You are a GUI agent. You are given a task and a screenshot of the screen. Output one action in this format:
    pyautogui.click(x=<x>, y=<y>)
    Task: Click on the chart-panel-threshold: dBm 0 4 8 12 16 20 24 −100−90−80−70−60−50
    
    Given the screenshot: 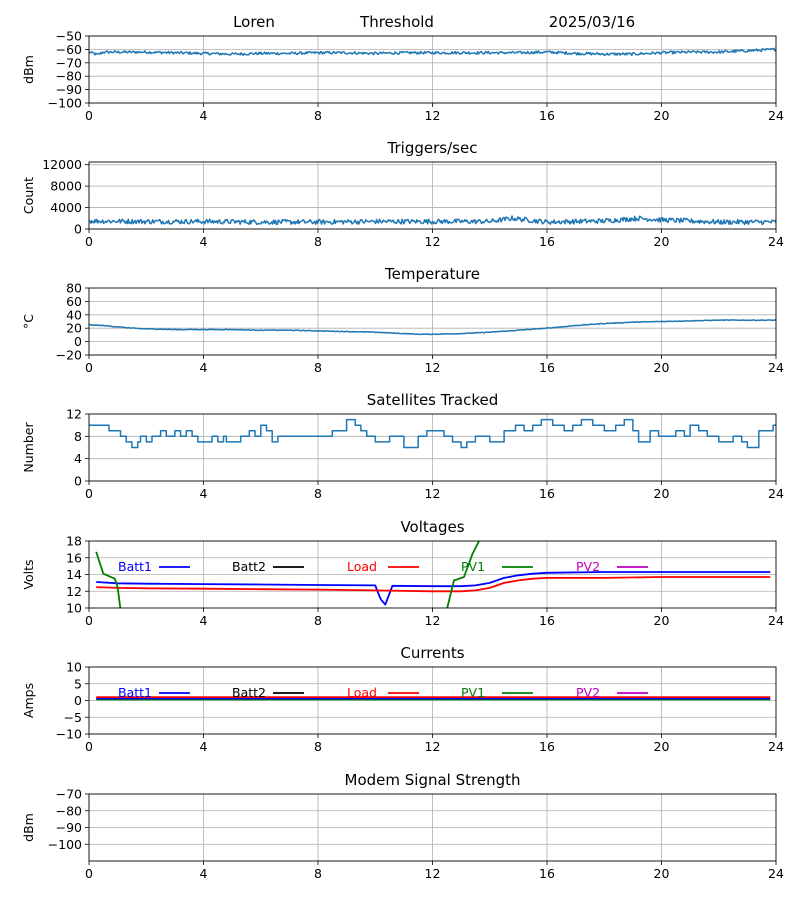 What is the action you would take?
    pyautogui.click(x=402, y=76)
    